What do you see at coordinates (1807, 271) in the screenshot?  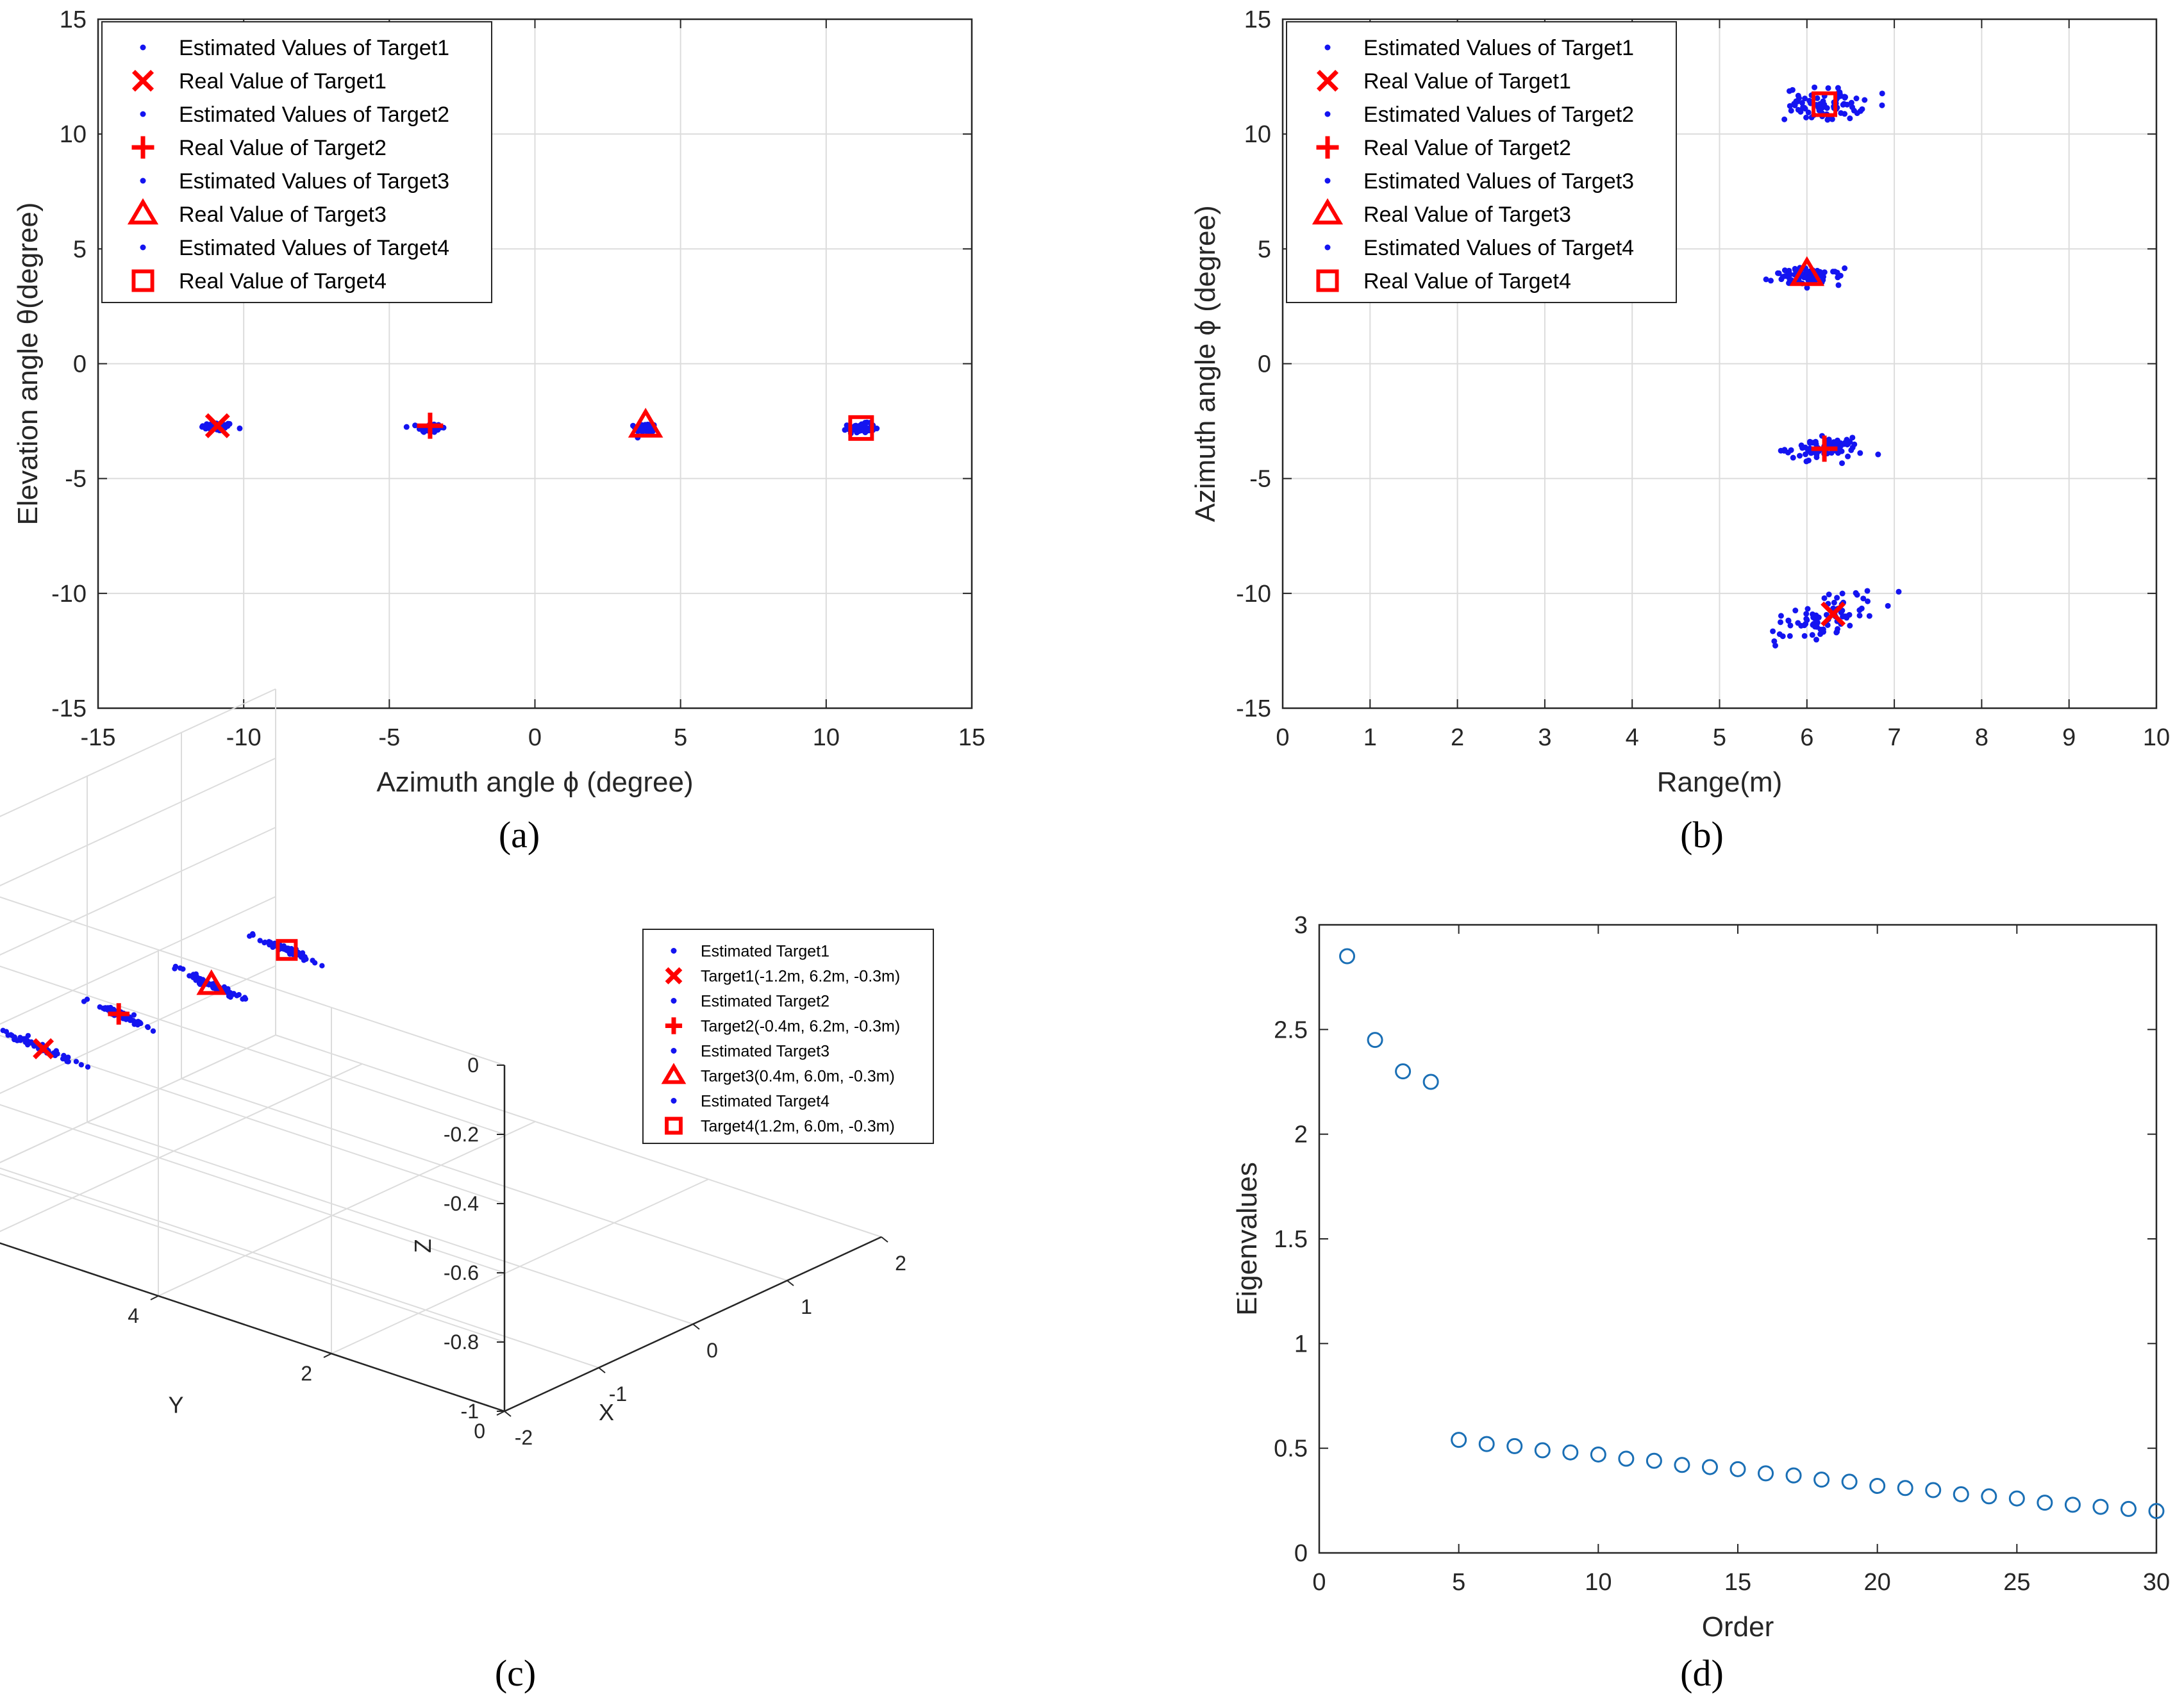 I see `real-triangle-marker` at bounding box center [1807, 271].